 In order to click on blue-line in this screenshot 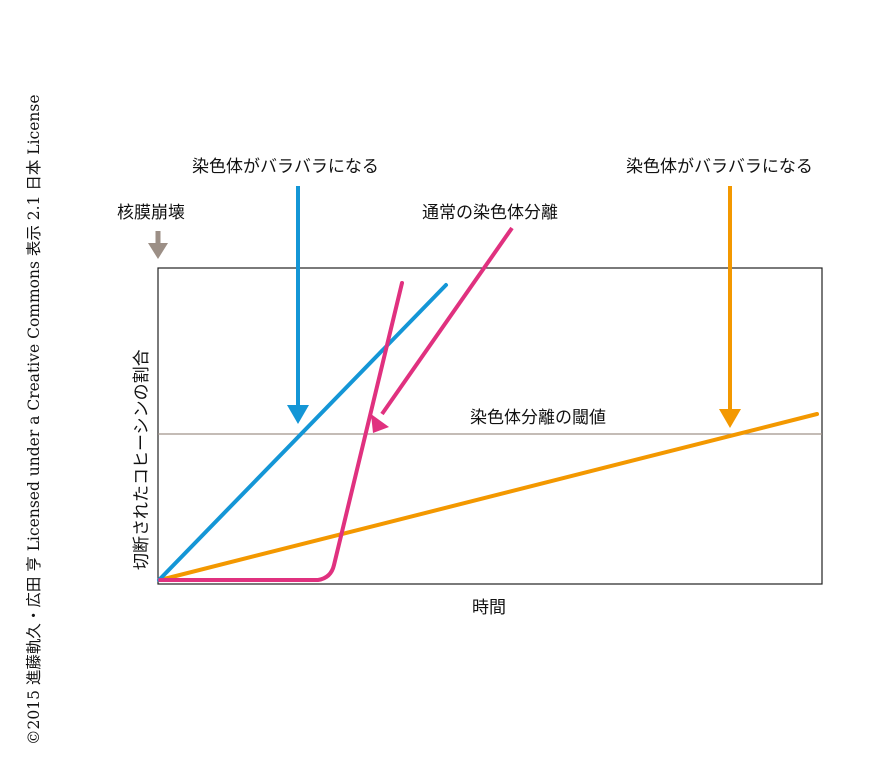, I will do `click(302, 432)`.